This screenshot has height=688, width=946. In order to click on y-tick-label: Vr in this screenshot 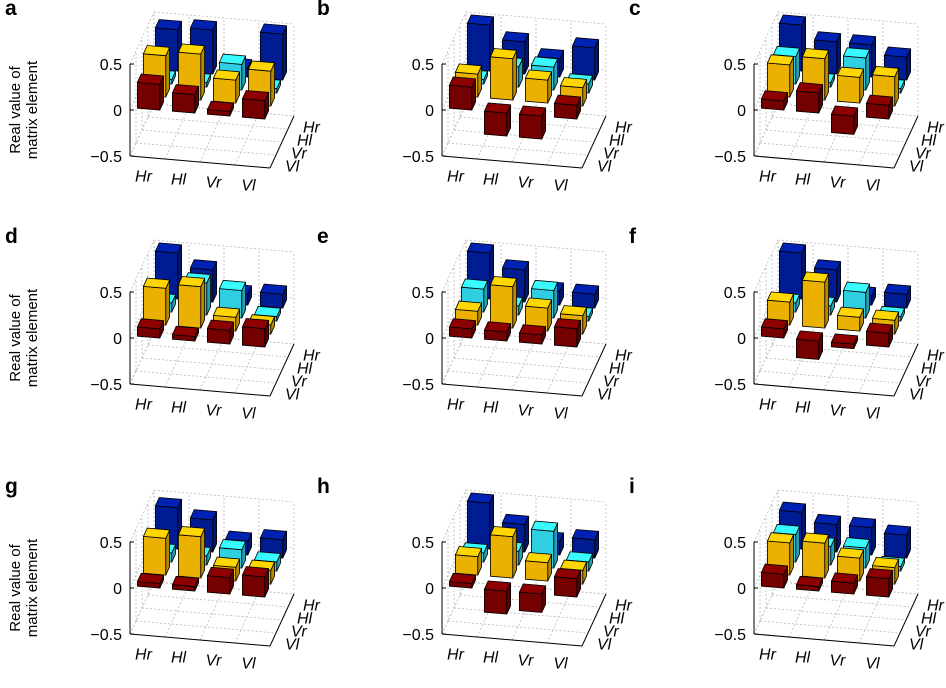, I will do `click(611, 382)`.